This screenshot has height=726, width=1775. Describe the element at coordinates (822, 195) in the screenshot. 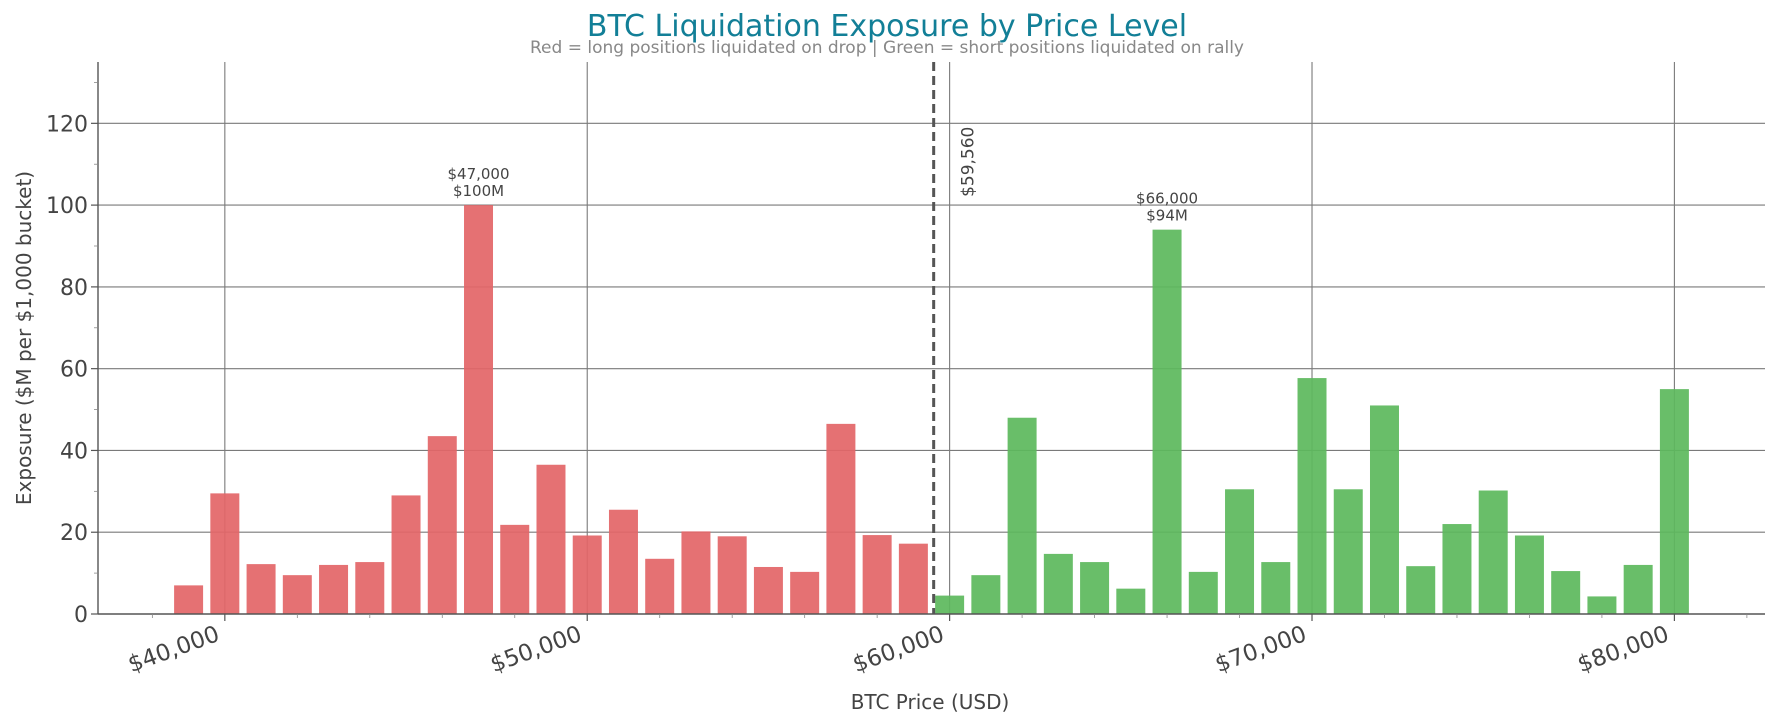

I see `annotations: $47,000$100M $66,000$94M` at that location.